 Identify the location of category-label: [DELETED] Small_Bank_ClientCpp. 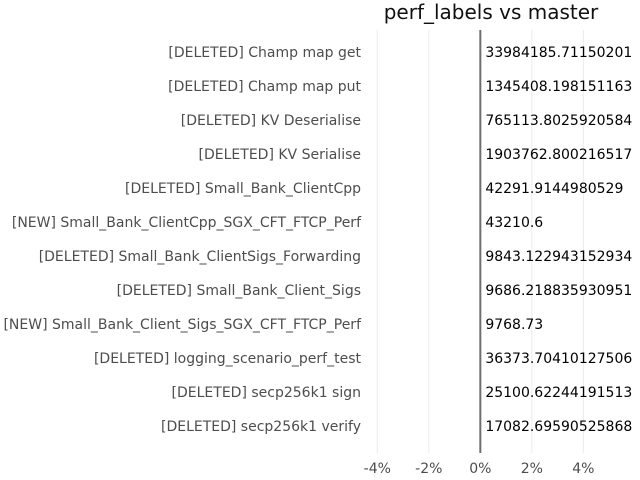
(243, 189).